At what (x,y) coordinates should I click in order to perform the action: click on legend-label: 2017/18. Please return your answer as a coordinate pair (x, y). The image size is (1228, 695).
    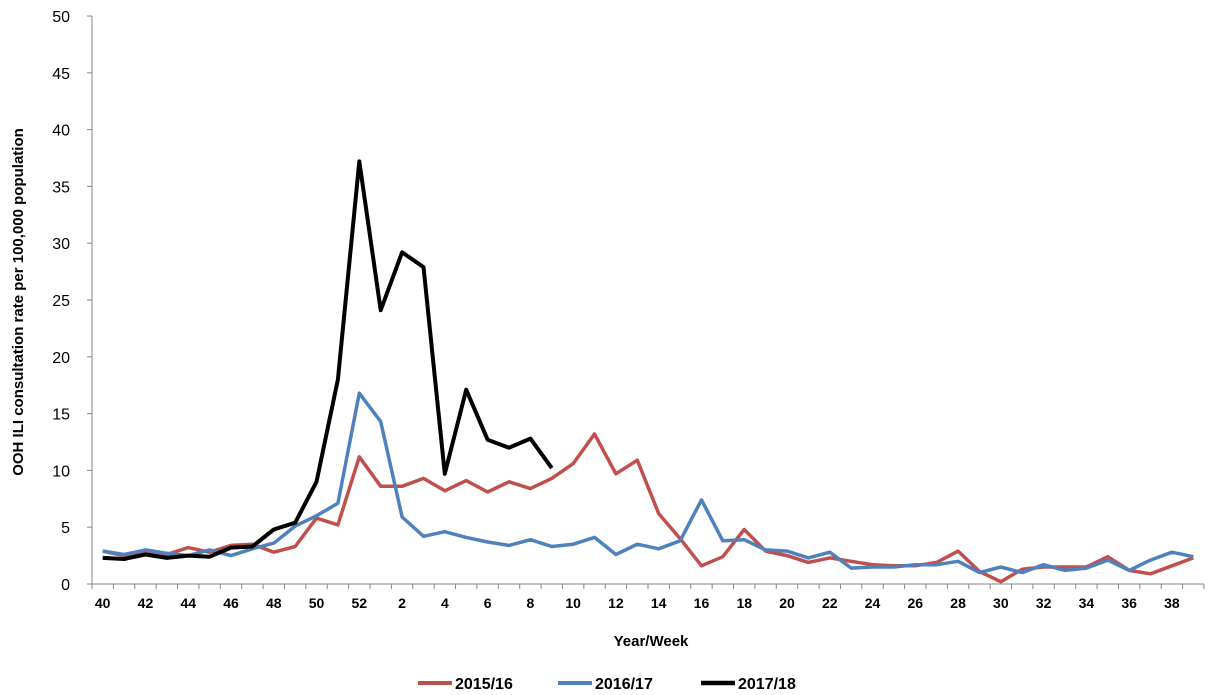
    Looking at the image, I should click on (767, 684).